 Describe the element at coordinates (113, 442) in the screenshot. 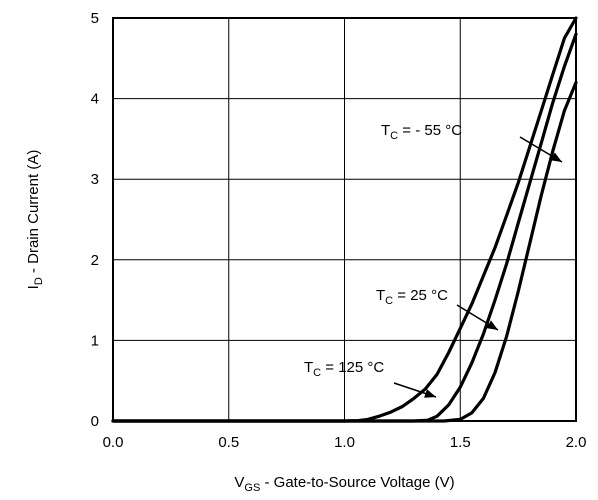

I see `x-tick-label: 0.0` at that location.